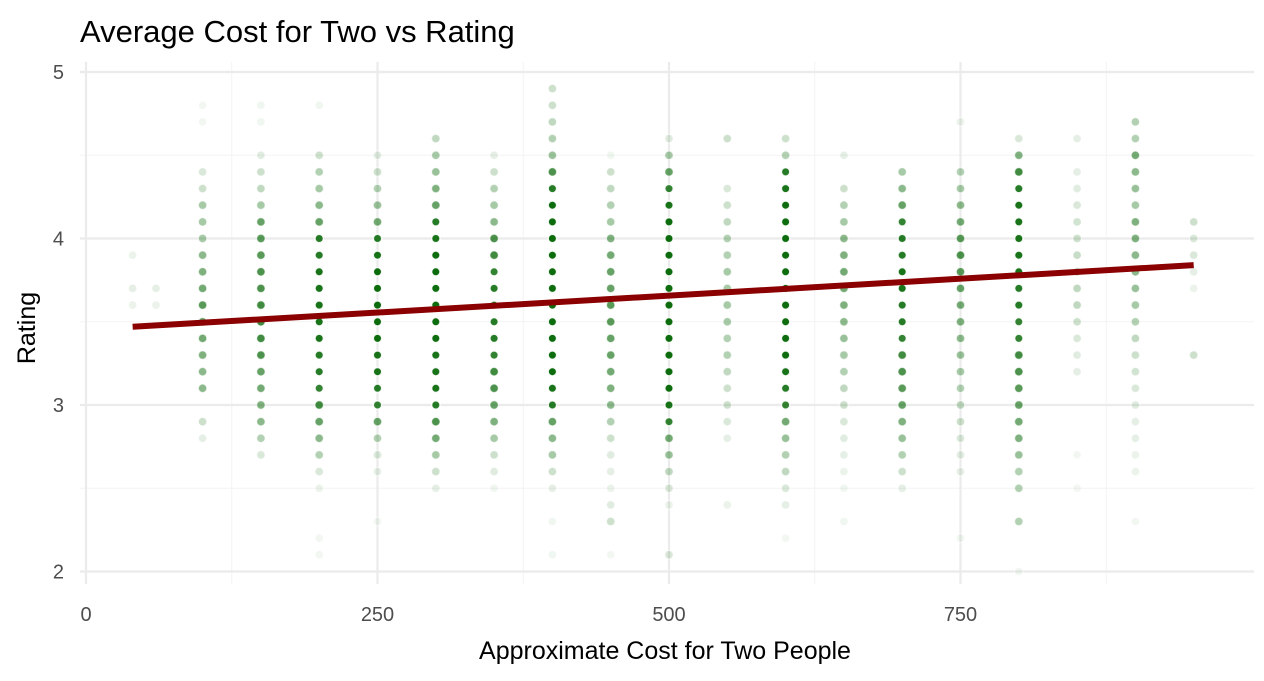 The width and height of the screenshot is (1264, 681). Describe the element at coordinates (58, 240) in the screenshot. I see `y-tick-label: 4` at that location.